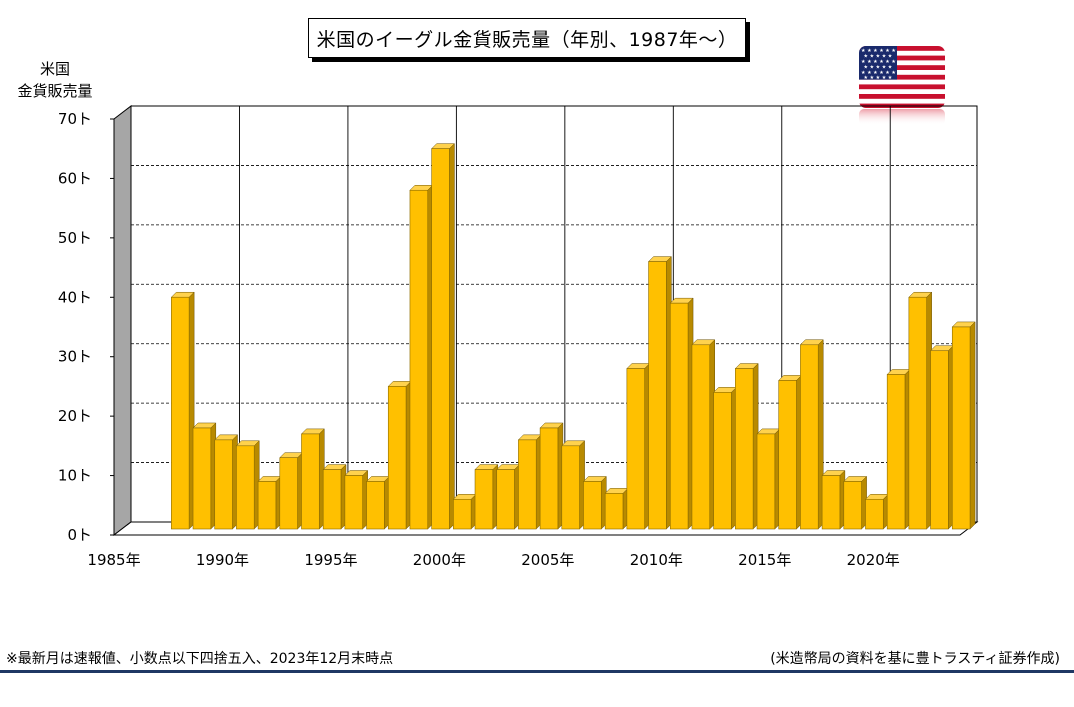 The height and width of the screenshot is (707, 1074). Describe the element at coordinates (330, 560) in the screenshot. I see `x-tick-label: 1995年` at that location.